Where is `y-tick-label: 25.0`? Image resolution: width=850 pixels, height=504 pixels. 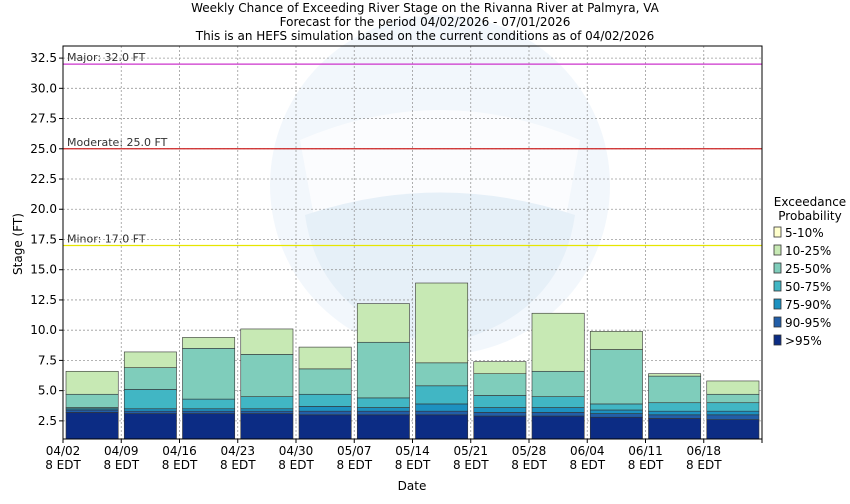 y-tick-label: 25.0 is located at coordinates (43, 149).